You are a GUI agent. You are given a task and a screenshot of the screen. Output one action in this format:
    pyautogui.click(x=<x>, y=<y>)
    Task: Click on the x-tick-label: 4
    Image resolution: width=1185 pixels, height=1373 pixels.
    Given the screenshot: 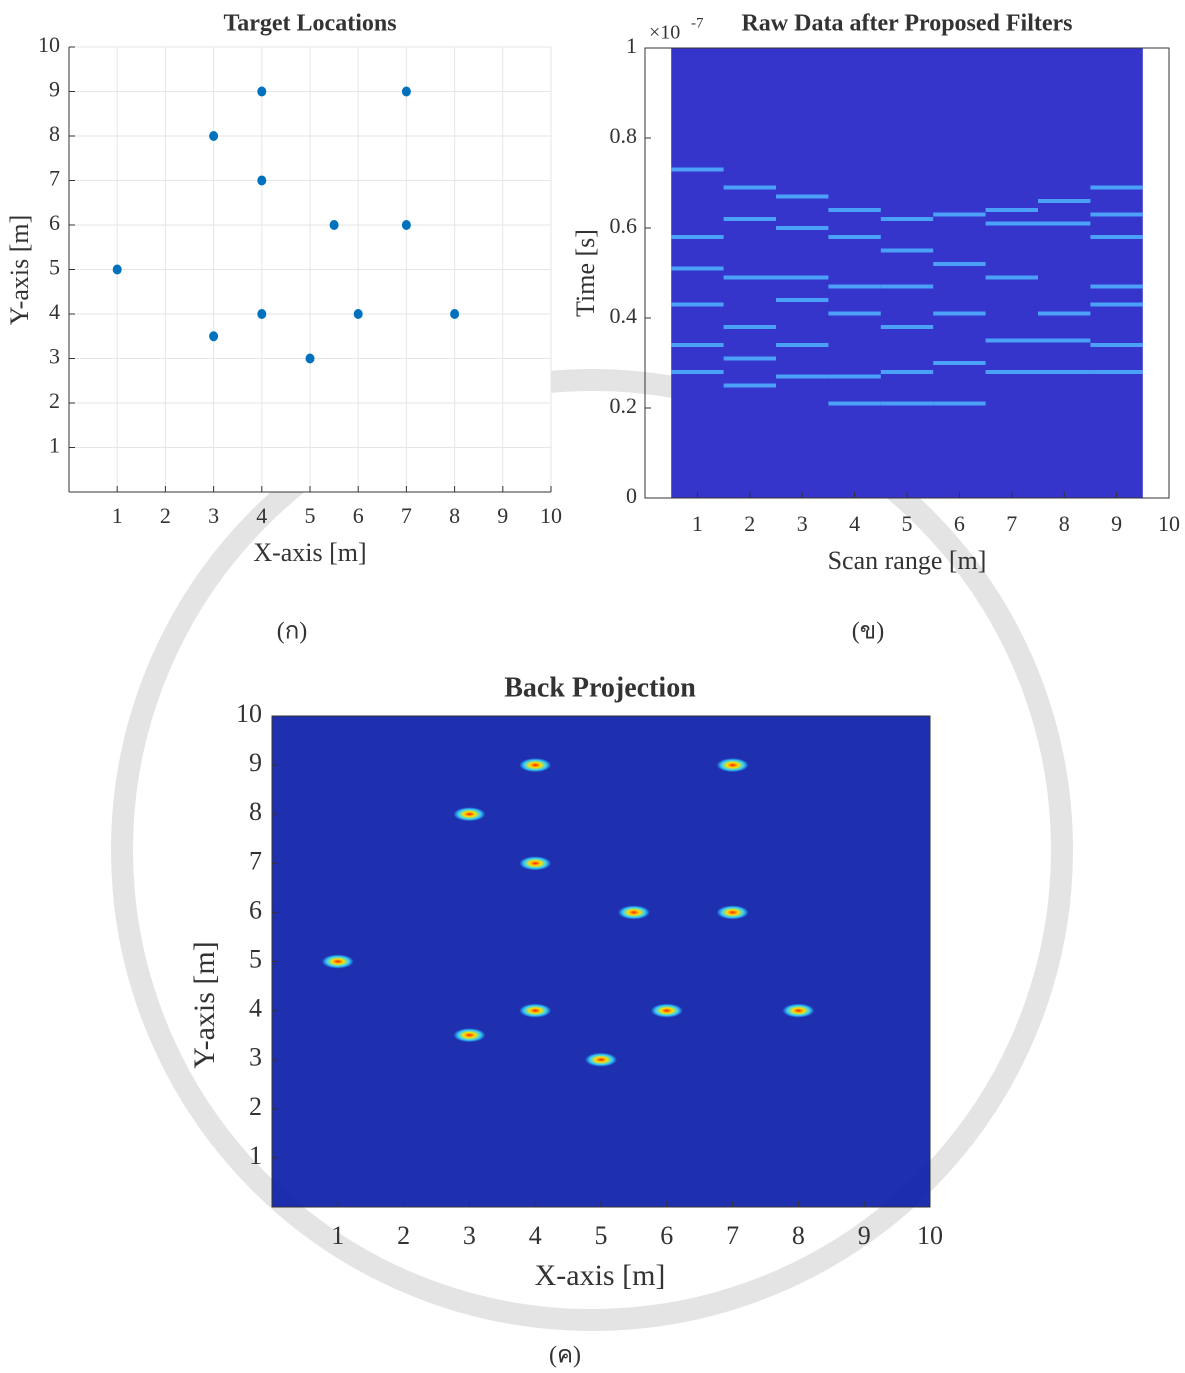 What is the action you would take?
    pyautogui.click(x=535, y=1235)
    